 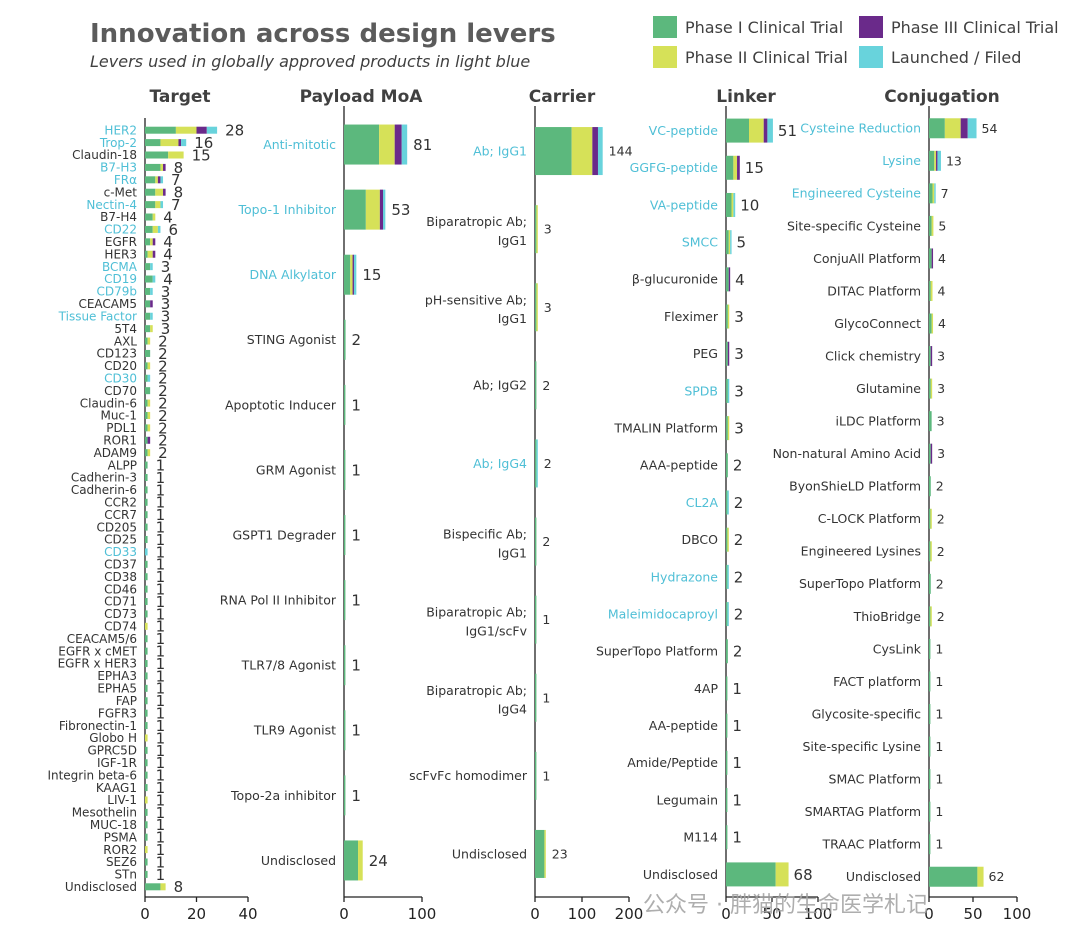 I want to click on bar-row: CysLink 1, so click(x=908, y=648).